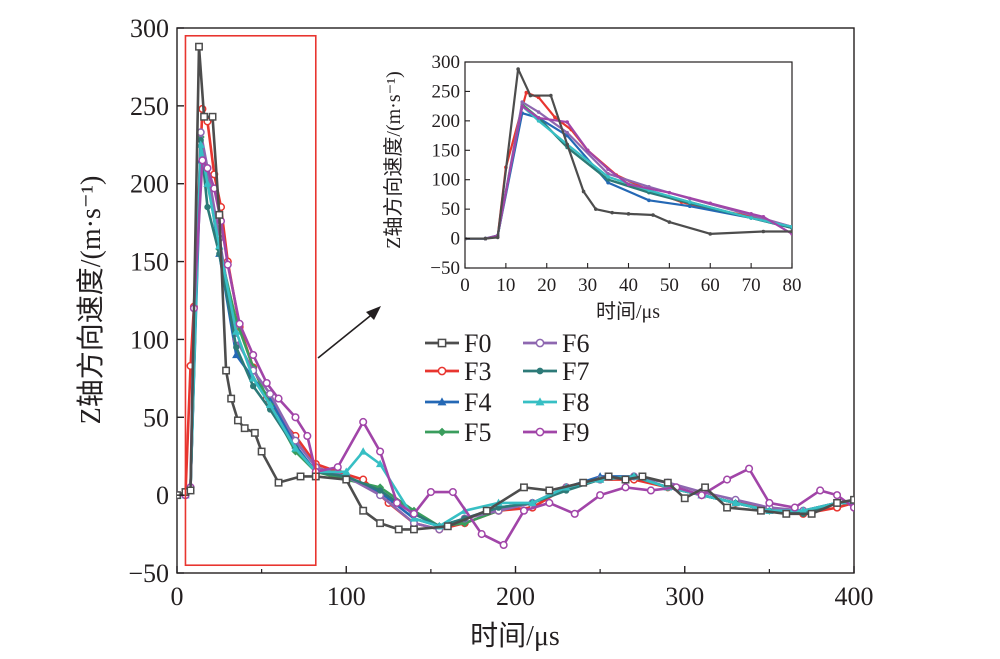  Describe the element at coordinates (575, 343) in the screenshot. I see `legend-label: F6` at that location.